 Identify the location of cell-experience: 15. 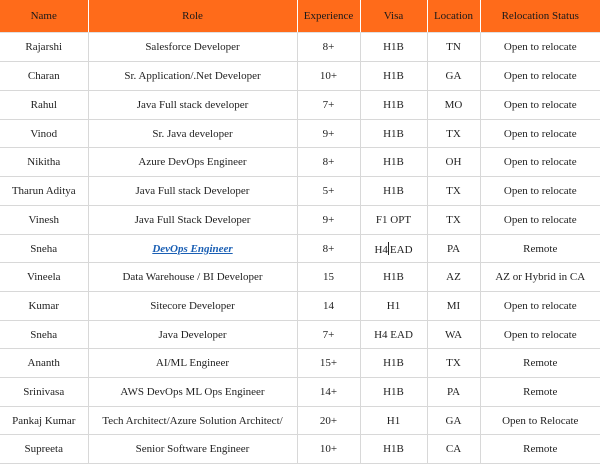
(329, 277).